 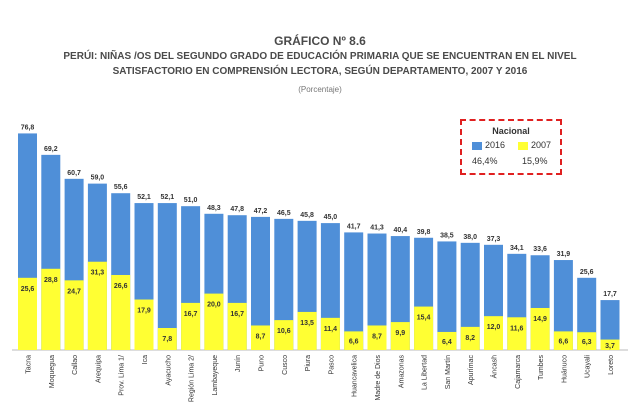 I want to click on category-label: San Martín, so click(x=448, y=372).